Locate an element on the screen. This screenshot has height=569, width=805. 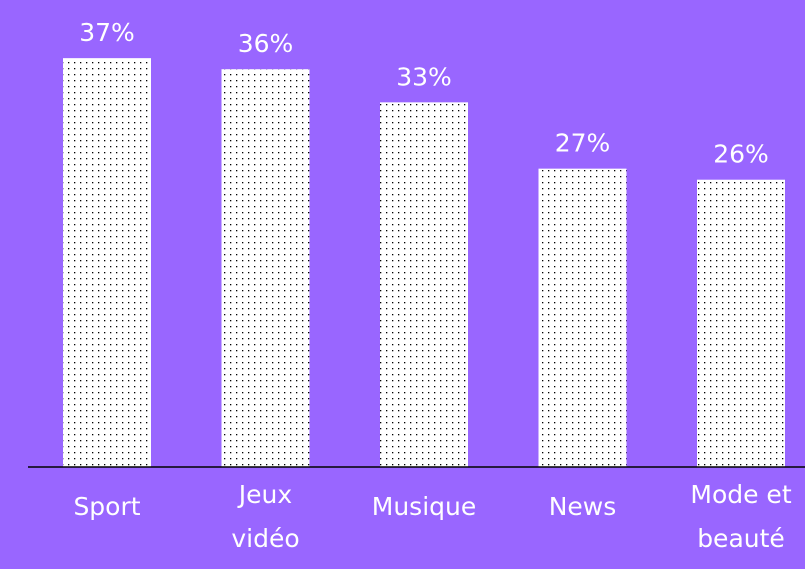
x-tick-label: Sport is located at coordinates (106, 506).